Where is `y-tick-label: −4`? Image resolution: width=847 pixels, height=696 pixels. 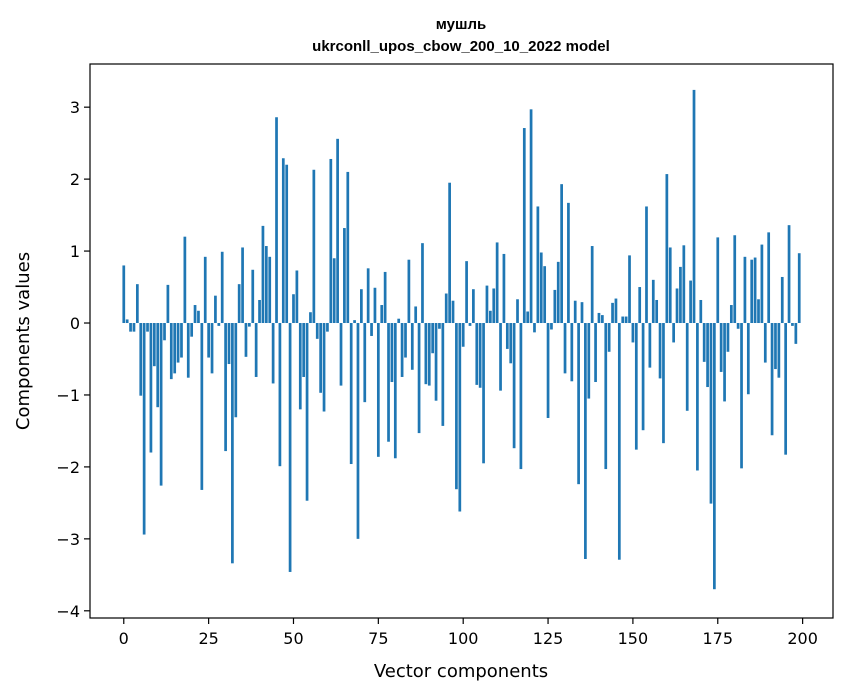 y-tick-label: −4 is located at coordinates (68, 611).